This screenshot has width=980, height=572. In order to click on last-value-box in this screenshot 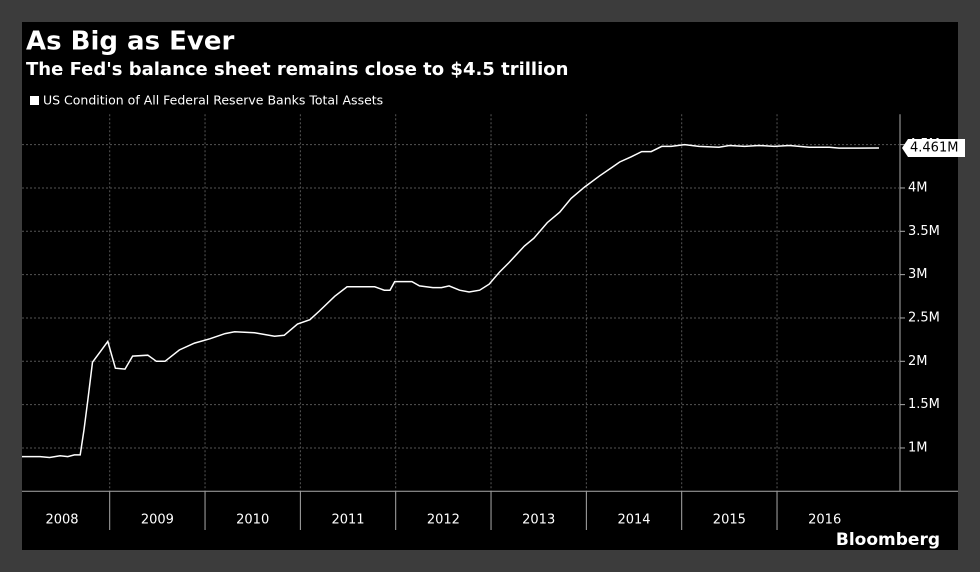, I will do `click(933, 148)`.